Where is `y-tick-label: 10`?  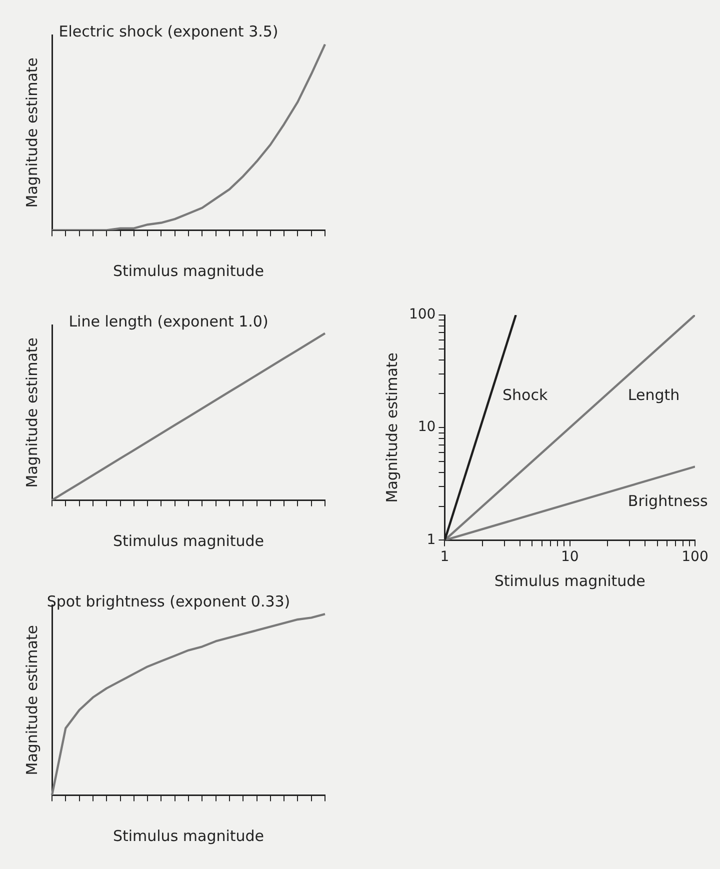
y-tick-label: 10 is located at coordinates (427, 427).